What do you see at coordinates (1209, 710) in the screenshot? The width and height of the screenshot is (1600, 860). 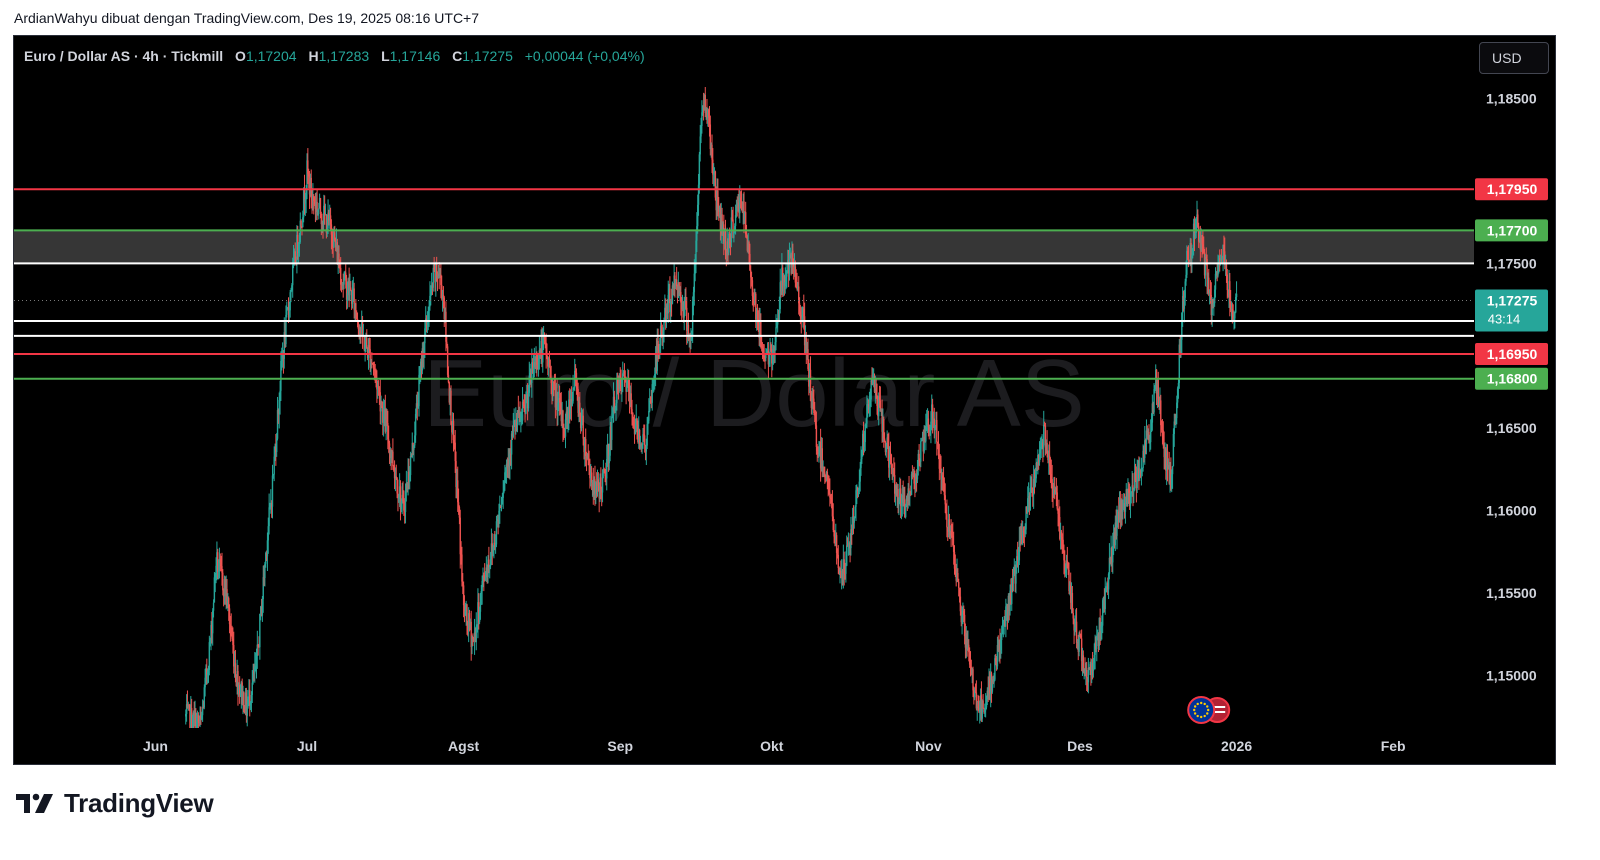 I see `events-icons` at bounding box center [1209, 710].